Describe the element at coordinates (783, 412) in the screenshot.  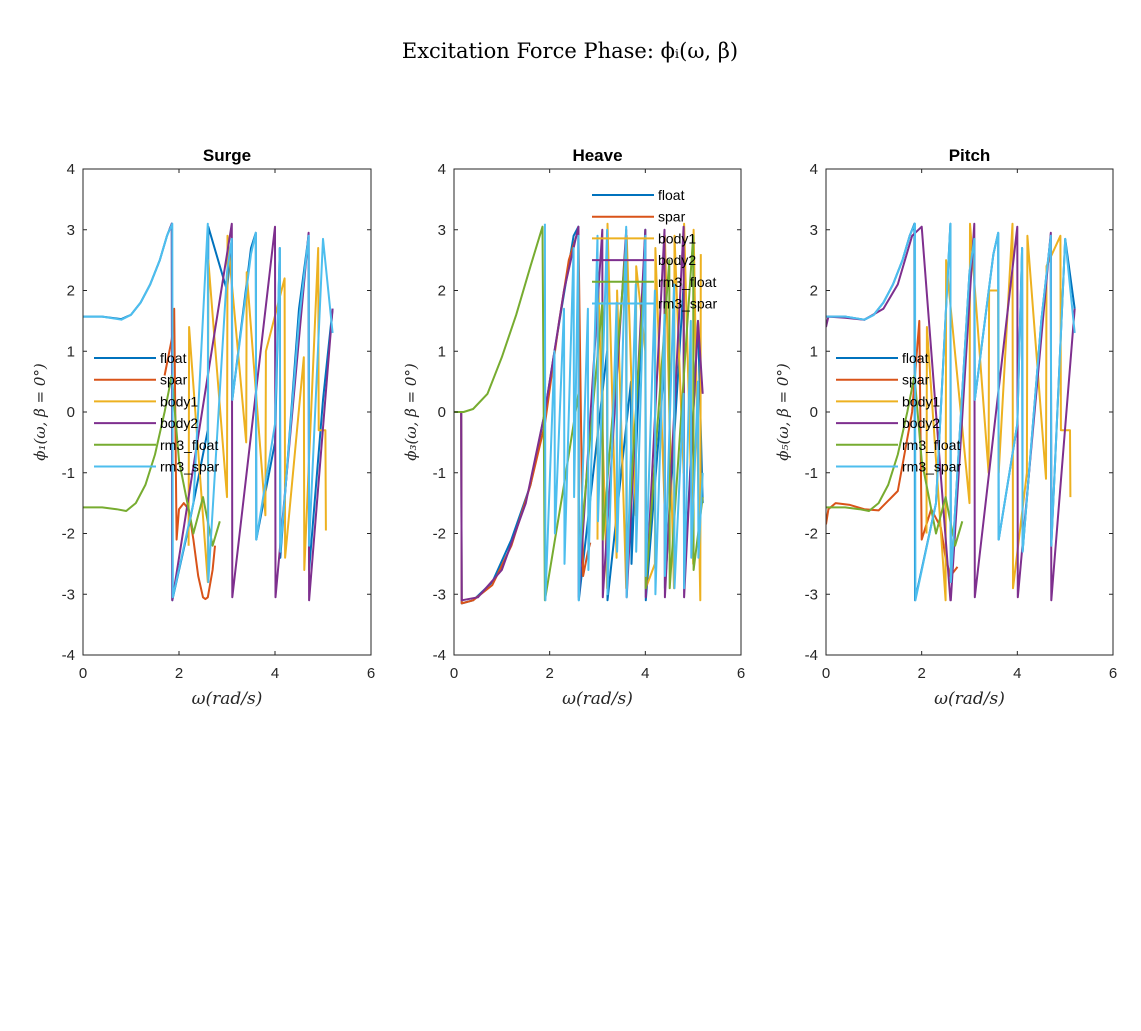
I see `y-axis-label: ϕ₅(ω, β = 0°)` at that location.